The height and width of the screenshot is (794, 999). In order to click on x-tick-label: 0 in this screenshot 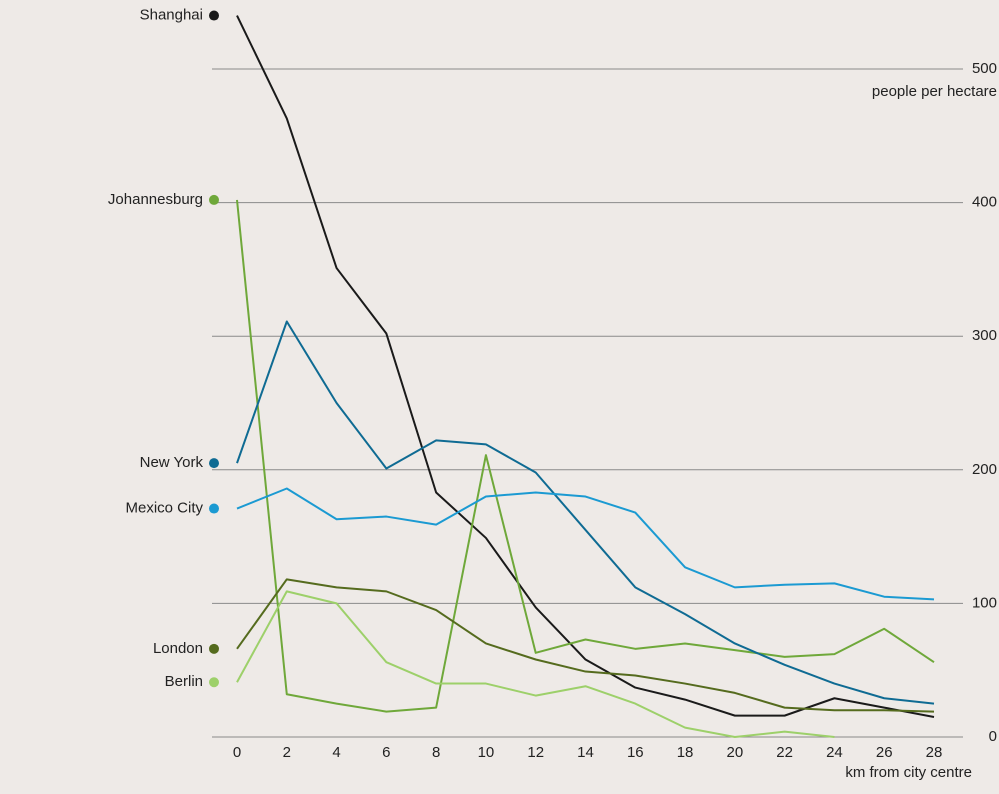, I will do `click(237, 752)`.